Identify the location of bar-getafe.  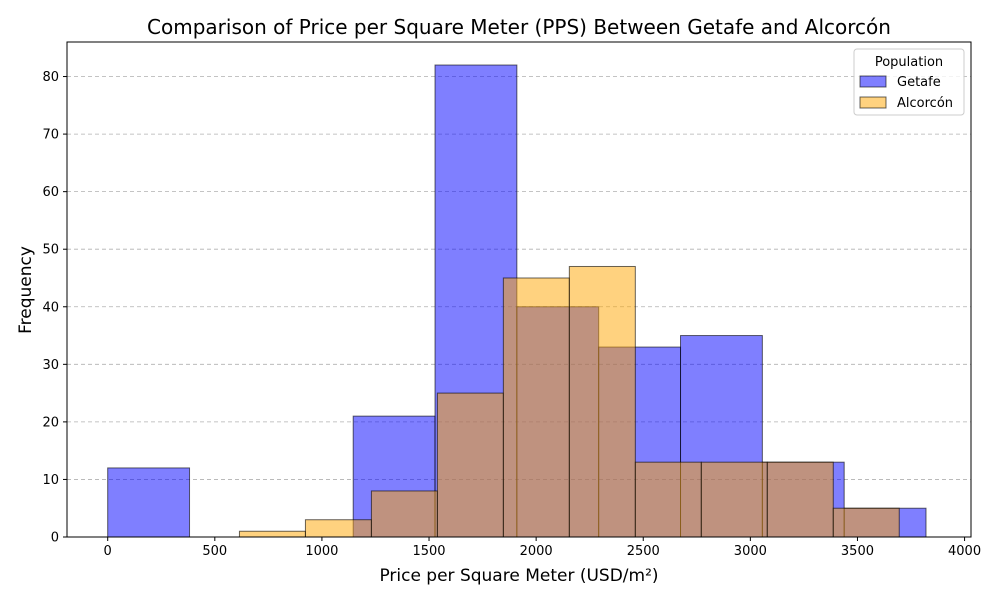
(149, 502).